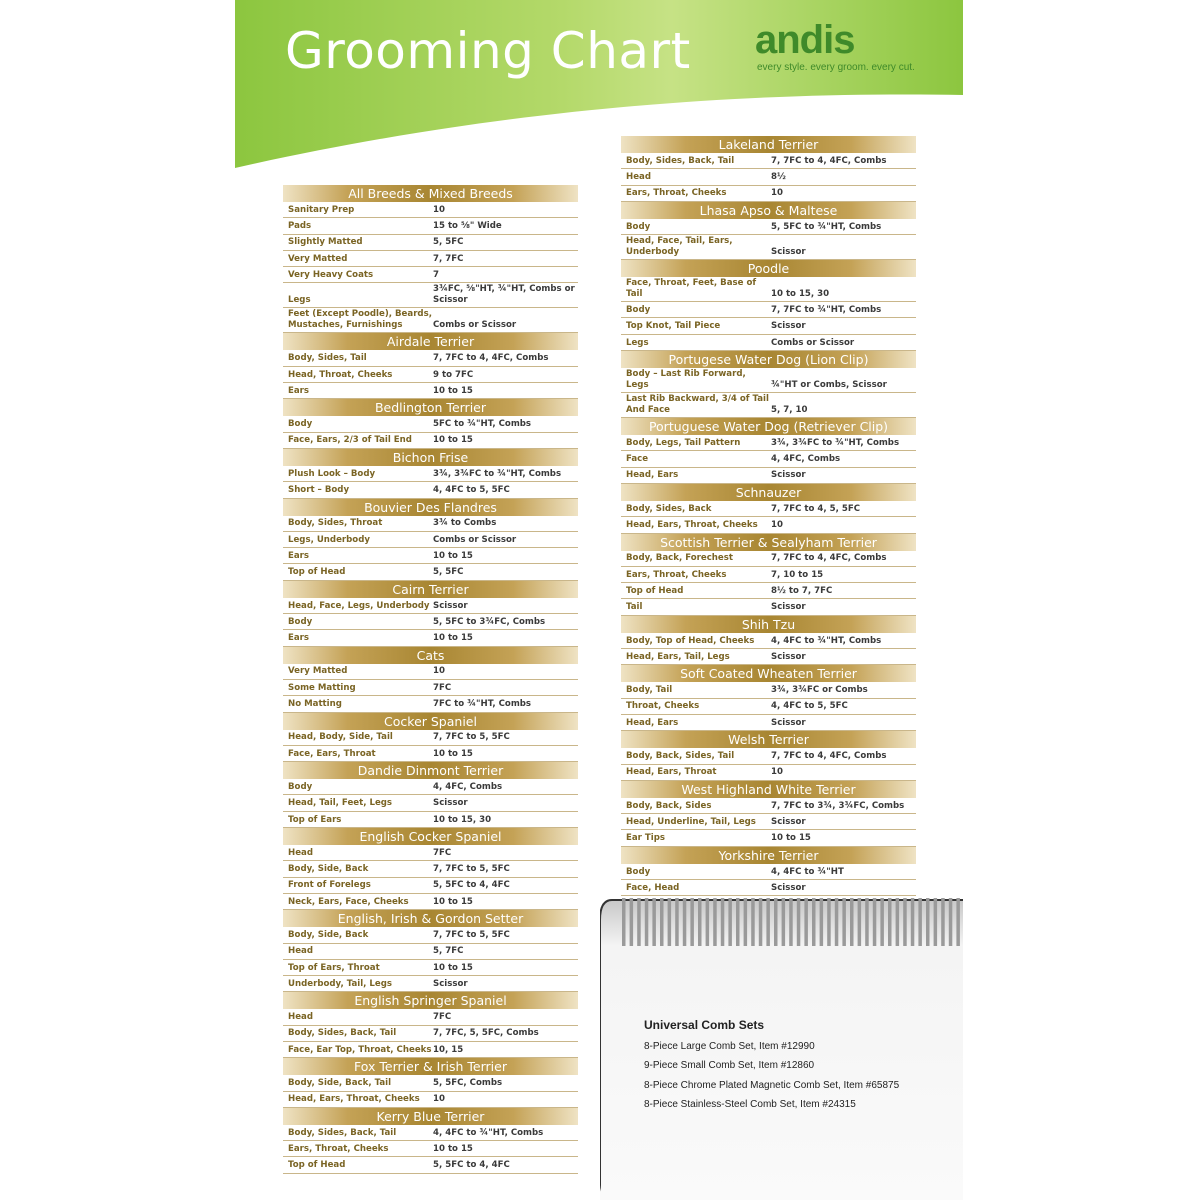  What do you see at coordinates (299, 299) in the screenshot?
I see `body-area-label: Legs` at bounding box center [299, 299].